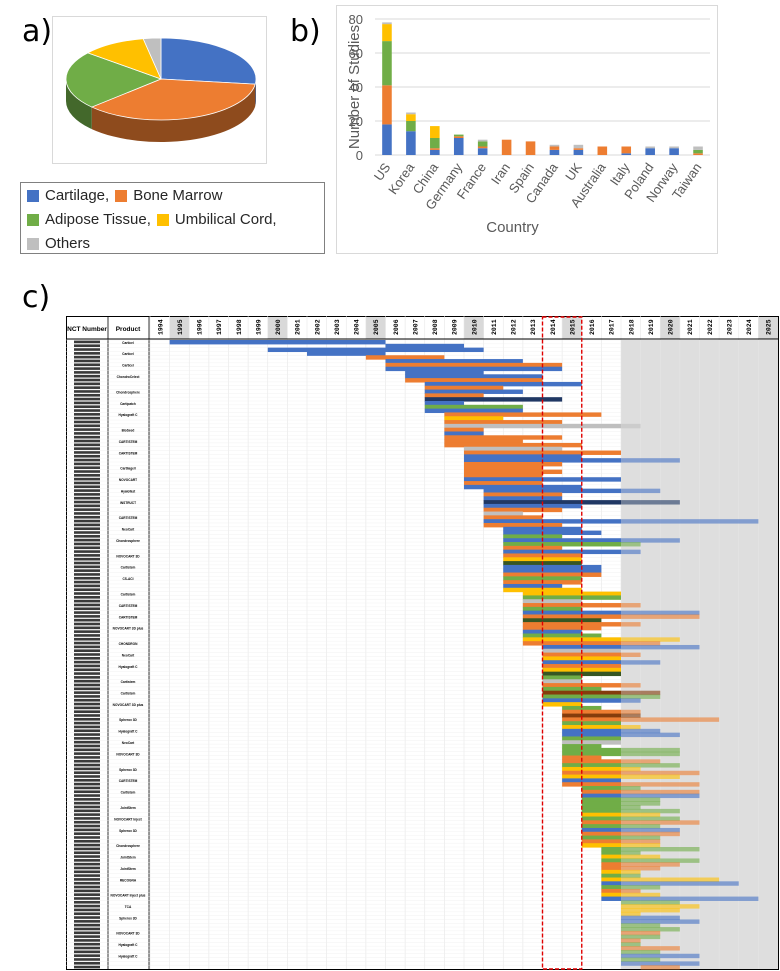 The width and height of the screenshot is (780, 971). What do you see at coordinates (178, 195) in the screenshot?
I see `legend-label: Bone Marrow` at bounding box center [178, 195].